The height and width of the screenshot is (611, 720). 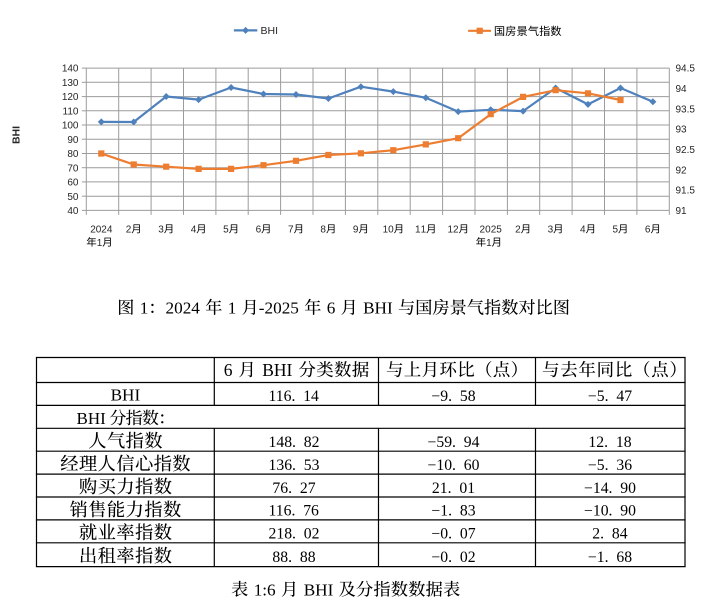 What do you see at coordinates (183, 308) in the screenshot?
I see `svg-text: 2024` at bounding box center [183, 308].